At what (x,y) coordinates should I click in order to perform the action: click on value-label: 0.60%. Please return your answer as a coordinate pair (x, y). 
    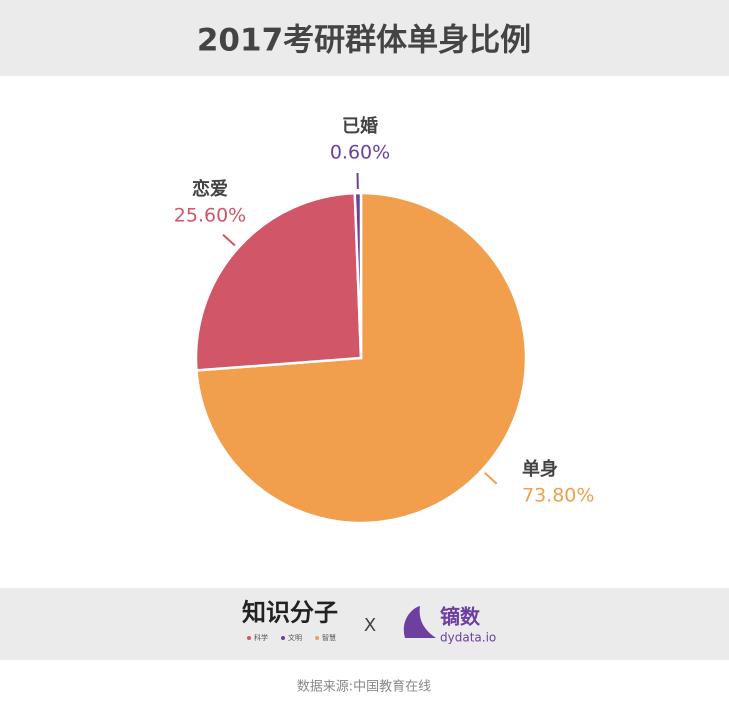
    Looking at the image, I should click on (360, 153).